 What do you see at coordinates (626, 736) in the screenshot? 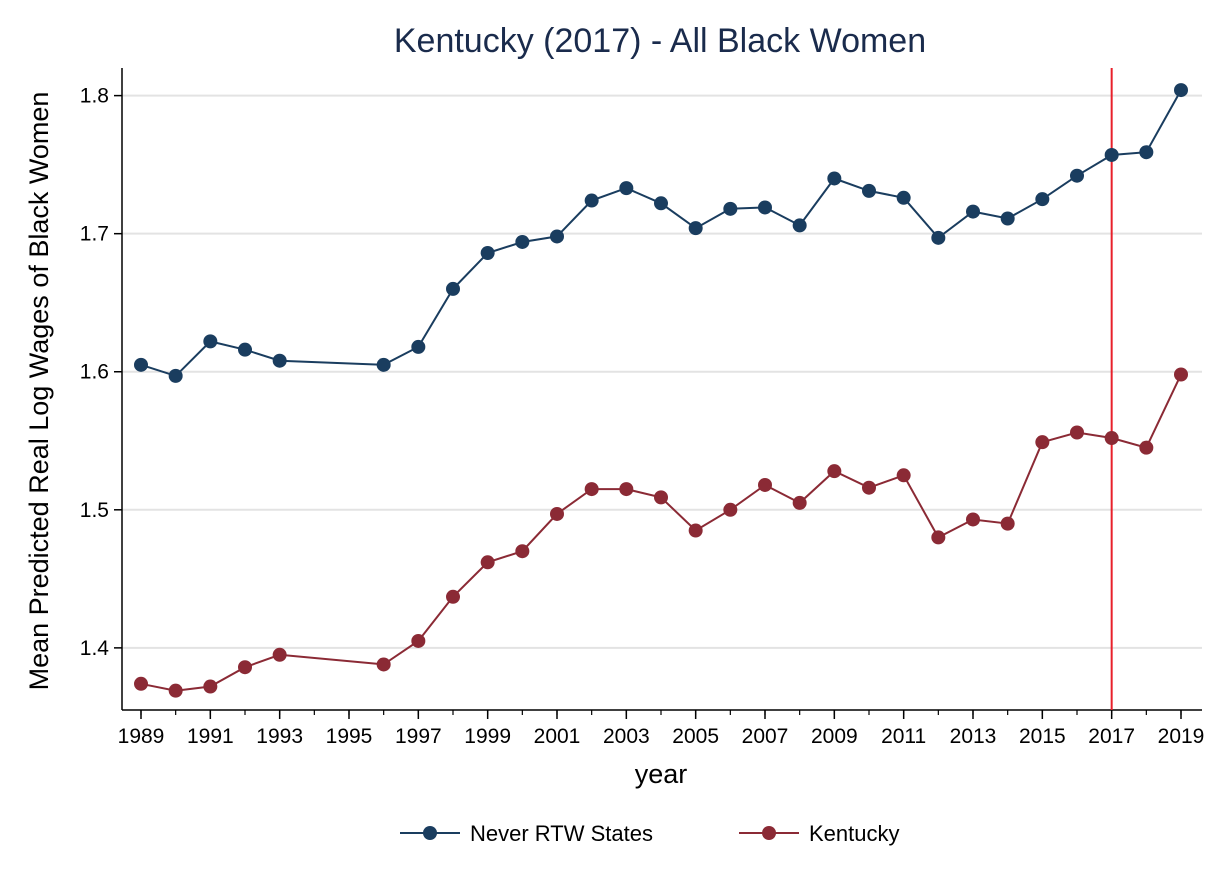
I see `x-tick-label: 2003` at bounding box center [626, 736].